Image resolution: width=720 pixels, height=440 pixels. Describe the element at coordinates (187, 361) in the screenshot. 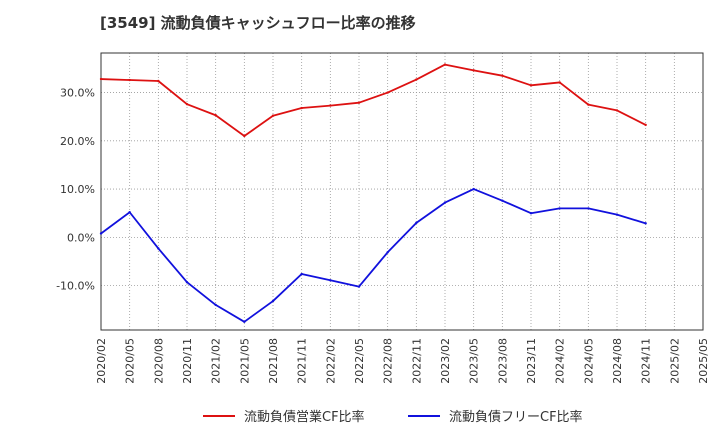

I see `x-tick-label: 2020/11` at that location.